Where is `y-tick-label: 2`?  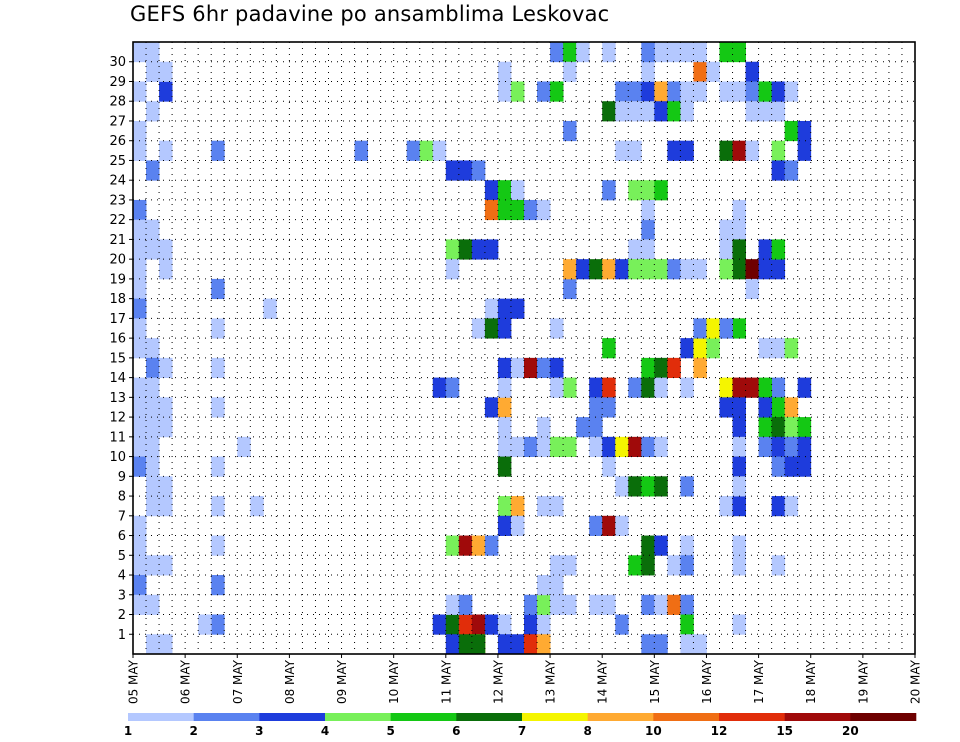 y-tick-label: 2 is located at coordinates (122, 615).